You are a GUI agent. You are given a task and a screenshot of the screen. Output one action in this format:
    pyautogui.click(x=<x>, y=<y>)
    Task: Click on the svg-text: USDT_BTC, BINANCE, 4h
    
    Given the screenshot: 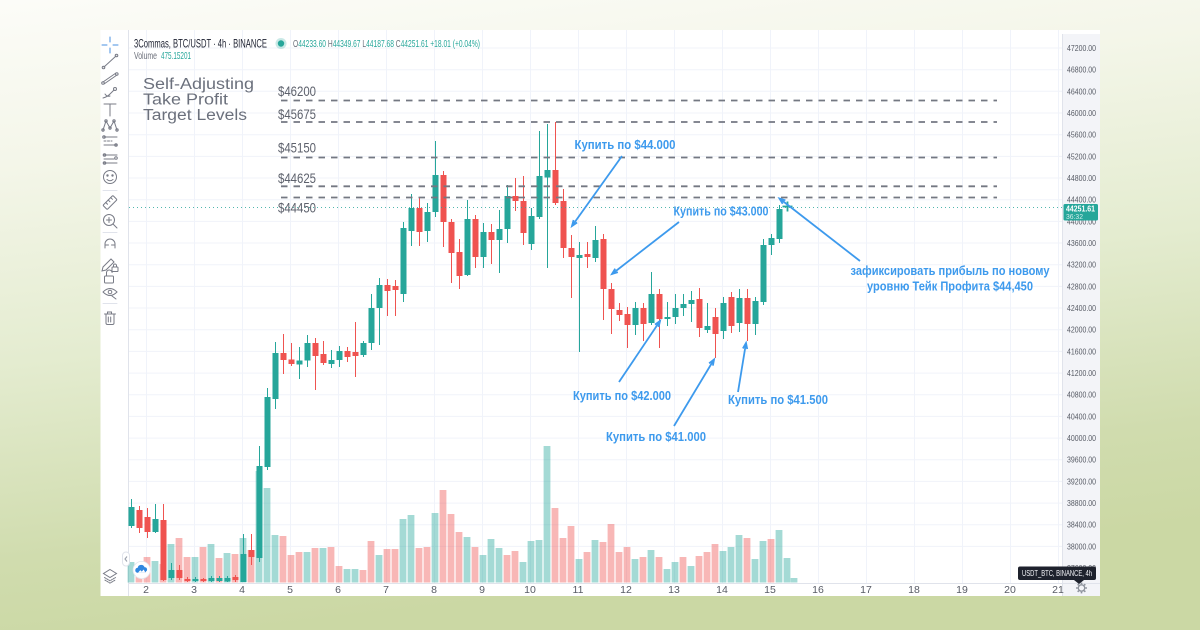 What is the action you would take?
    pyautogui.click(x=1057, y=573)
    